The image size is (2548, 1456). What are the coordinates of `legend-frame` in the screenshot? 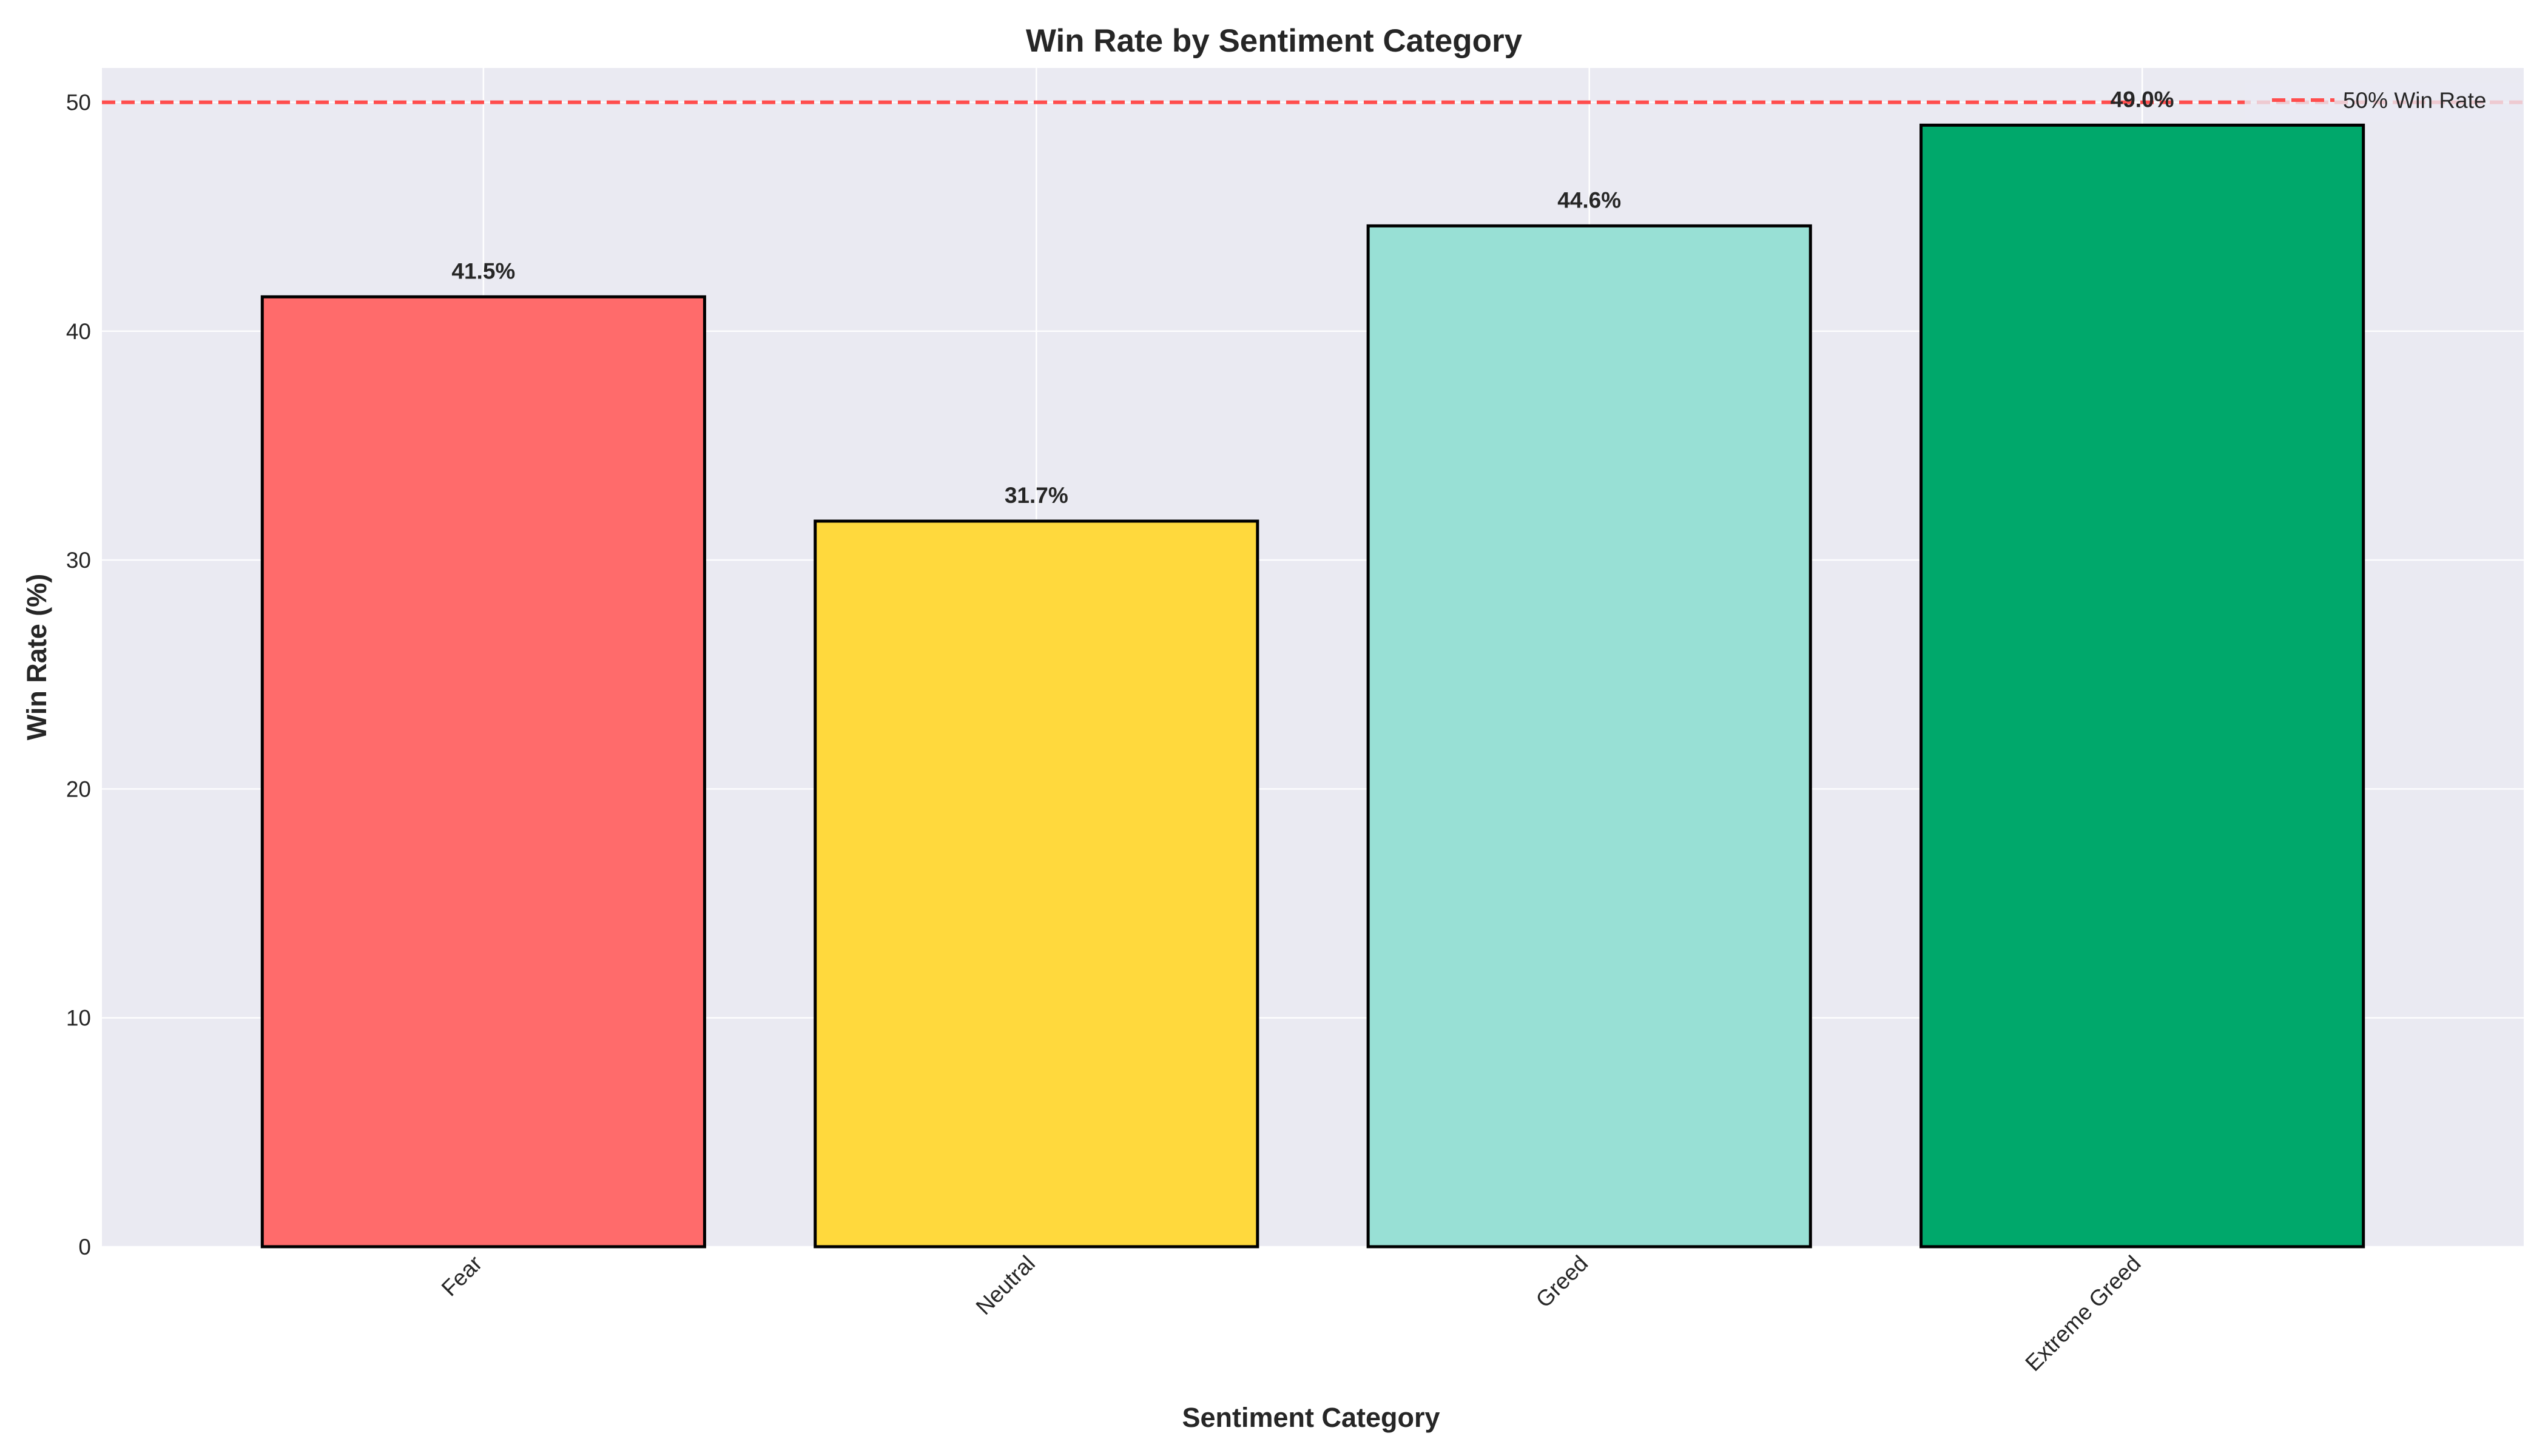 It's located at (2384, 102).